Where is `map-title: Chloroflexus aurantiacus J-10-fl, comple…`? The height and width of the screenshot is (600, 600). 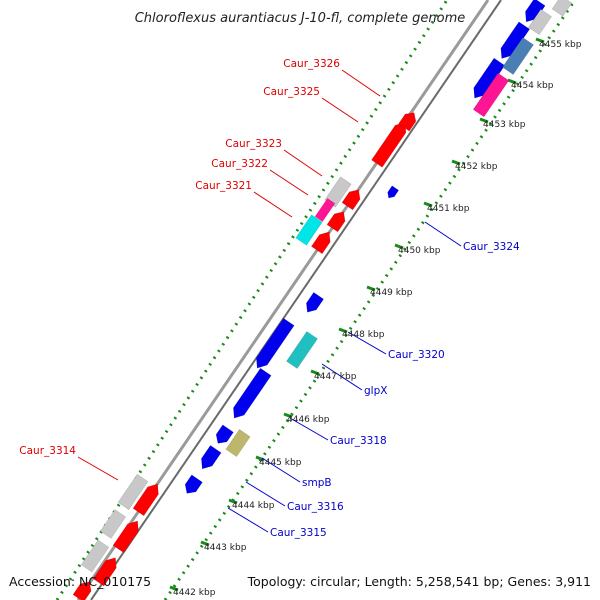
map-title: Chloroflexus aurantiacus J-10-fl, comple… is located at coordinates (300, 18).